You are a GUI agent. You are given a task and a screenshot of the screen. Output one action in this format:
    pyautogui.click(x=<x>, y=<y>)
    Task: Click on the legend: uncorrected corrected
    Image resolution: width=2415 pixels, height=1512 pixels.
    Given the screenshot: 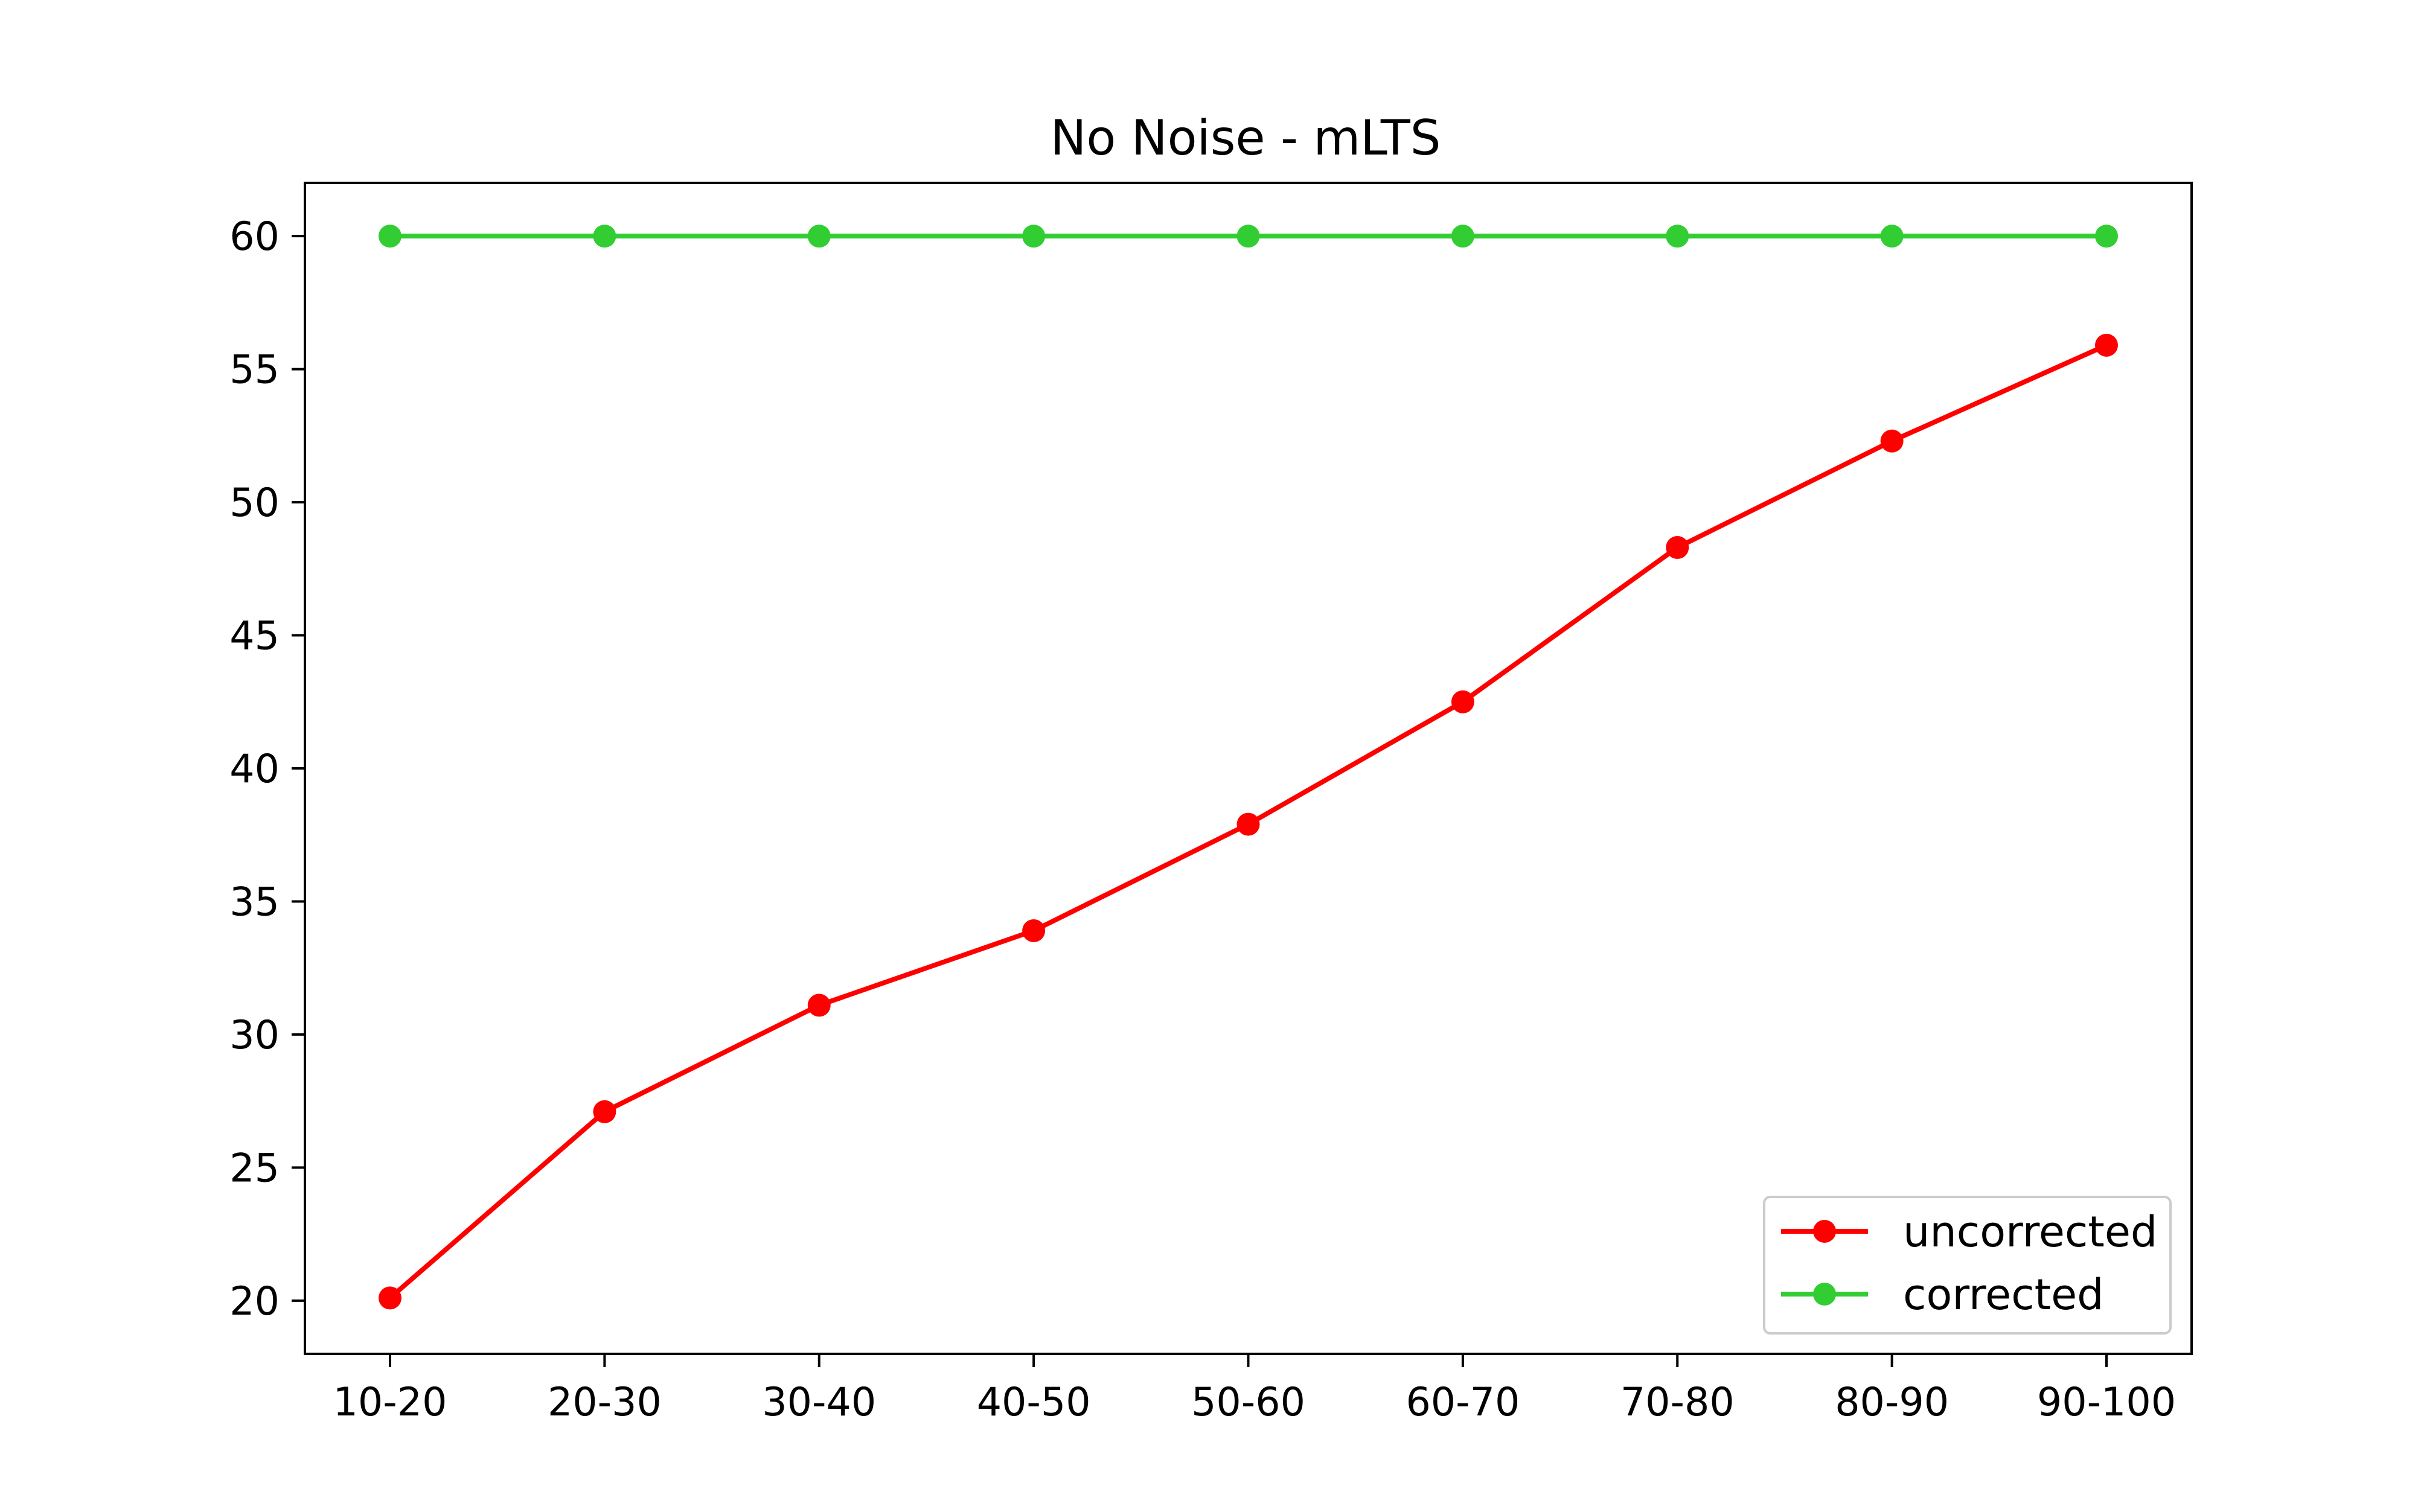 What is the action you would take?
    pyautogui.click(x=1967, y=1265)
    